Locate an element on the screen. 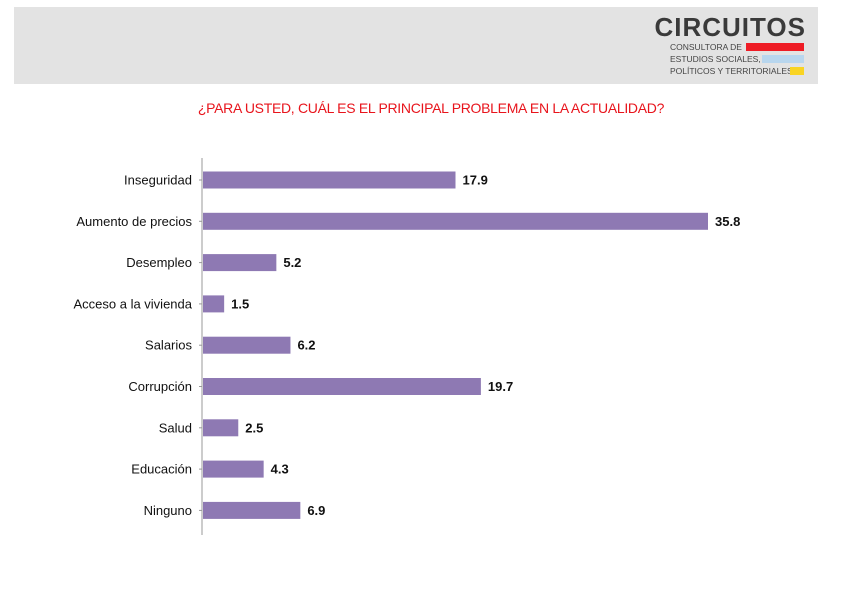 The image size is (862, 601). value-label: 5.2 is located at coordinates (292, 262).